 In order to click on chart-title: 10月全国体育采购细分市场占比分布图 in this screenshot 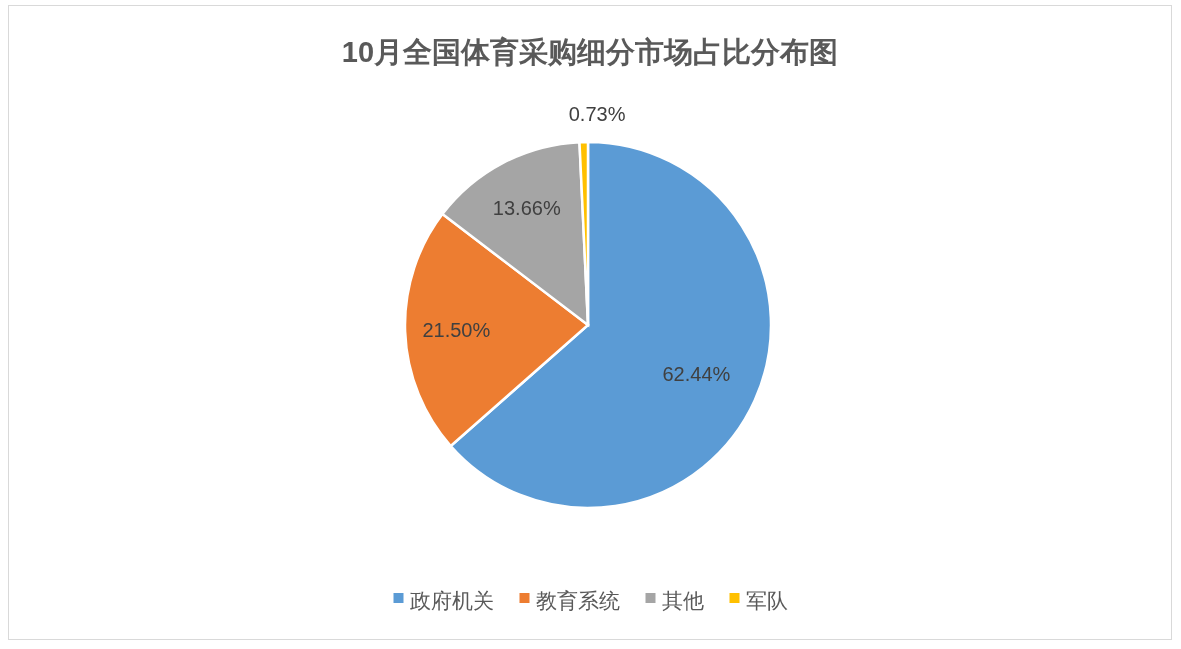, I will do `click(590, 52)`.